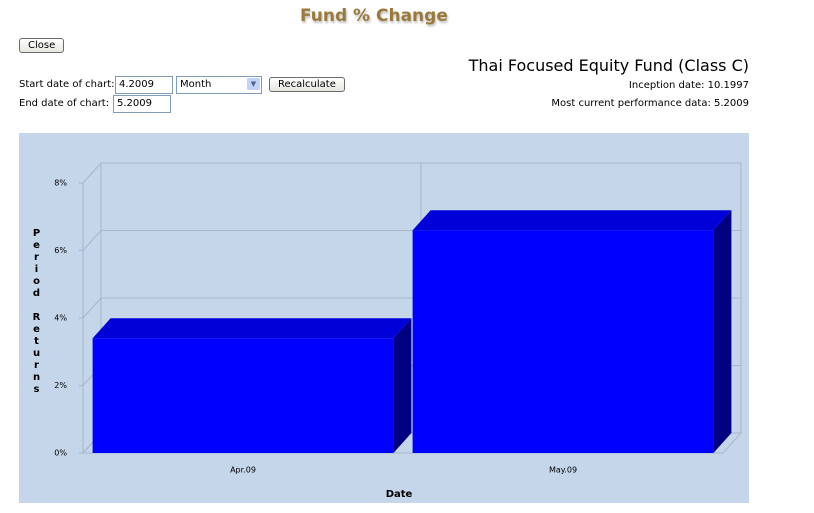  I want to click on bar, so click(243, 395).